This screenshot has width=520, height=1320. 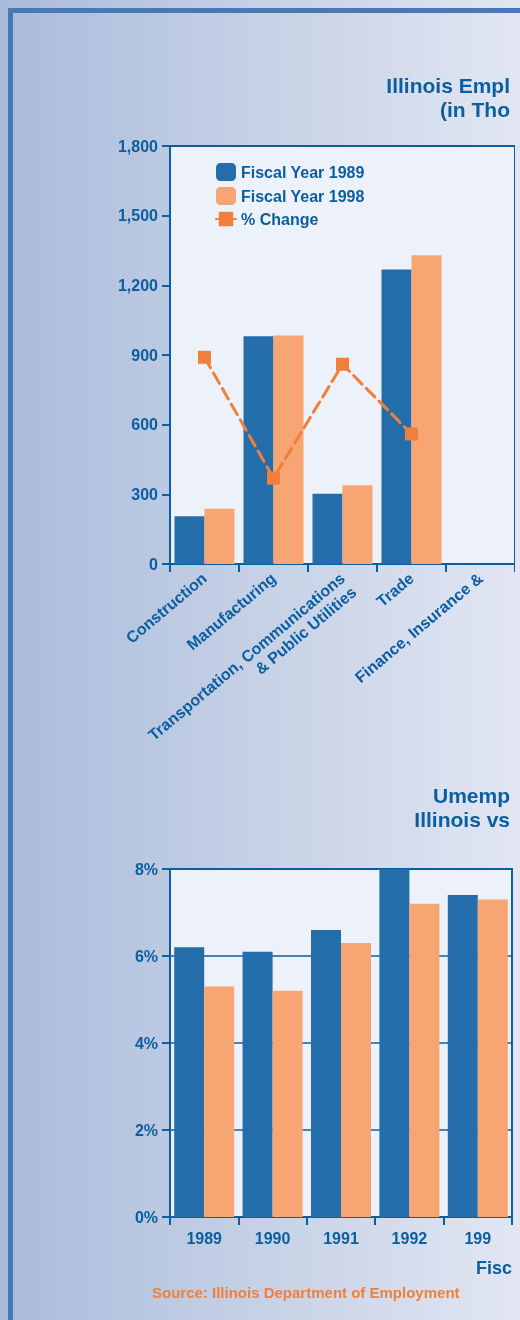 What do you see at coordinates (448, 85) in the screenshot?
I see `chart-title: Illinois Empl` at bounding box center [448, 85].